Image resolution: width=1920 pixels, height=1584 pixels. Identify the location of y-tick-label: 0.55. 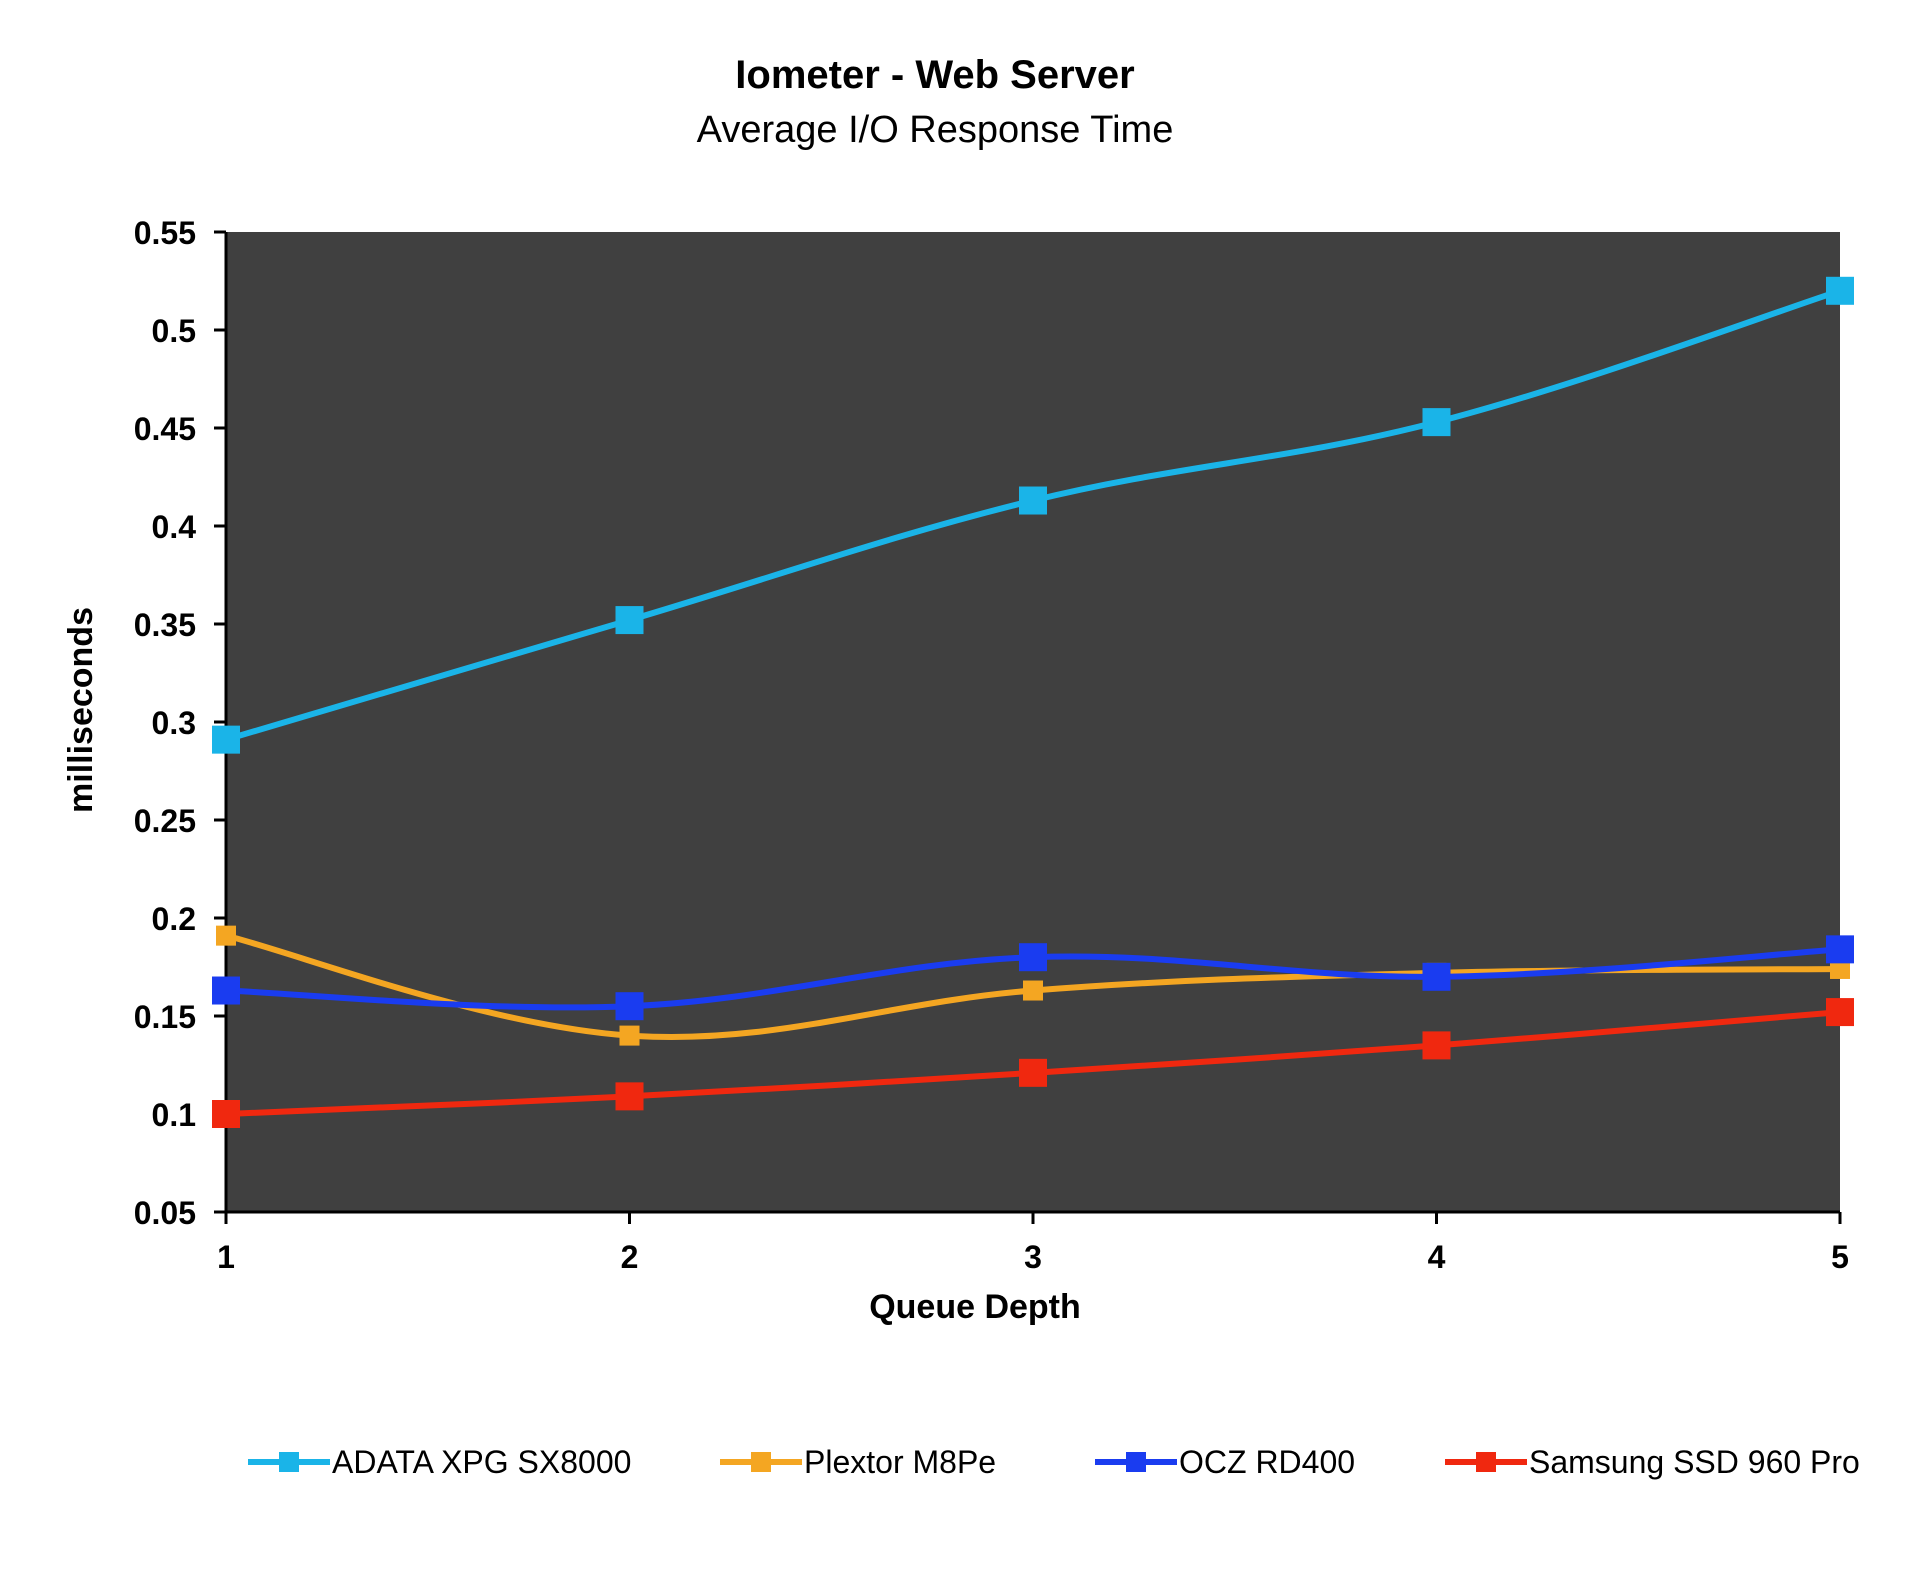
(165, 233).